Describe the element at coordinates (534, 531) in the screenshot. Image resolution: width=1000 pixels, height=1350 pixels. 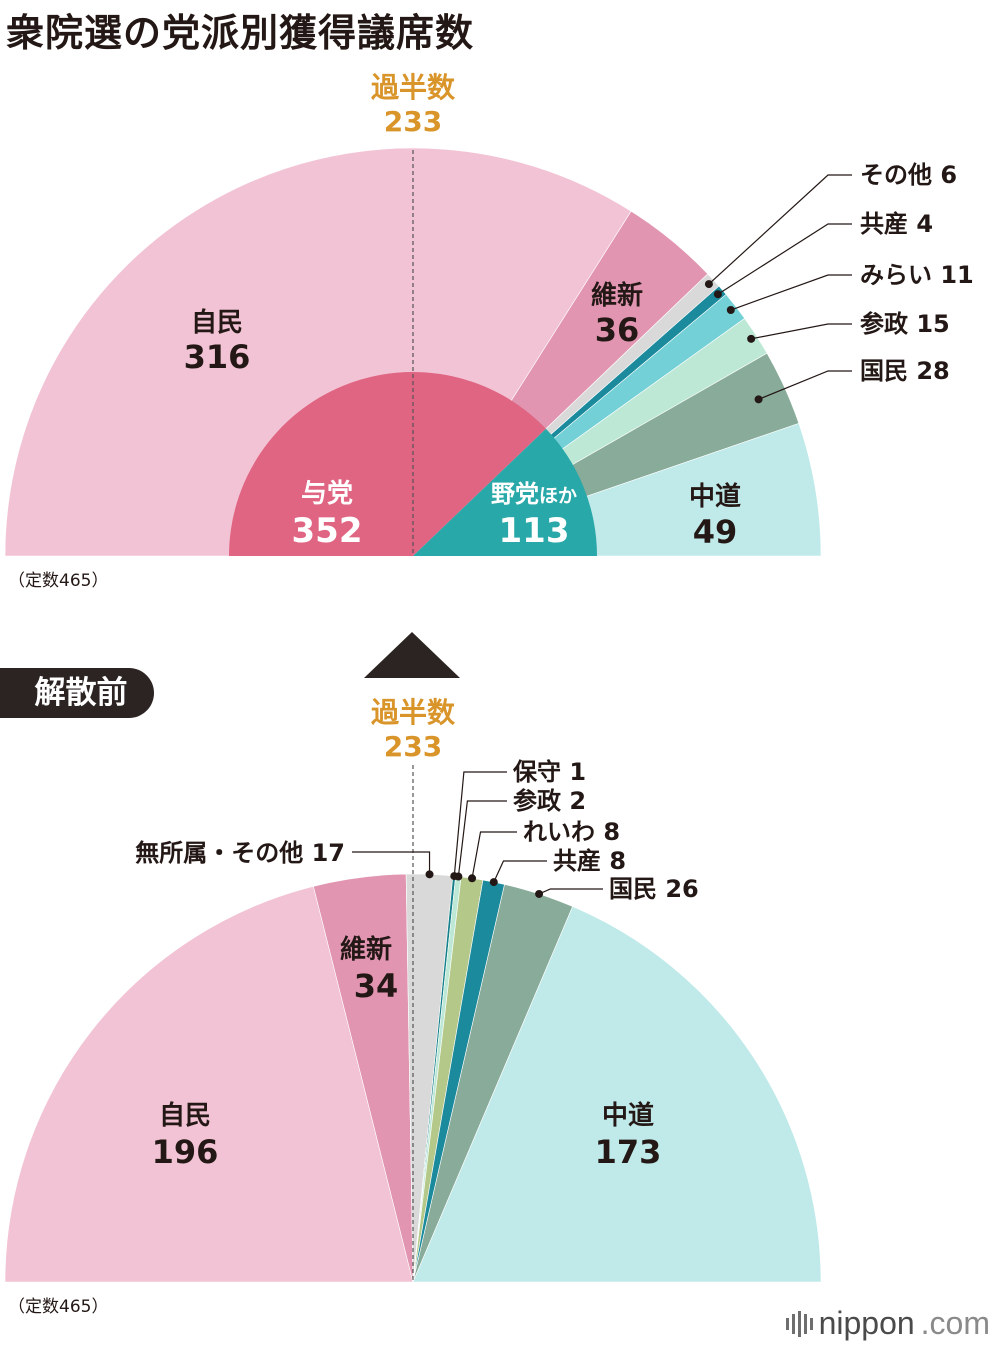
I see `slice-value-label: 113` at that location.